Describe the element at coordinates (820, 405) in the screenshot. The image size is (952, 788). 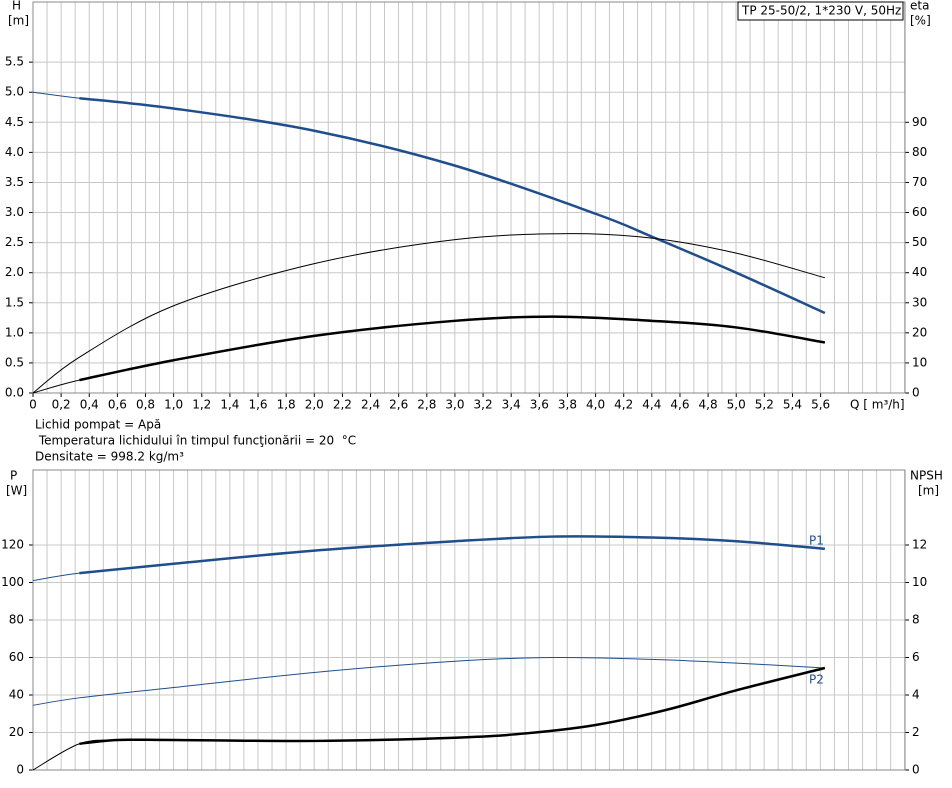
I see `x-tick-label: 5,6` at that location.